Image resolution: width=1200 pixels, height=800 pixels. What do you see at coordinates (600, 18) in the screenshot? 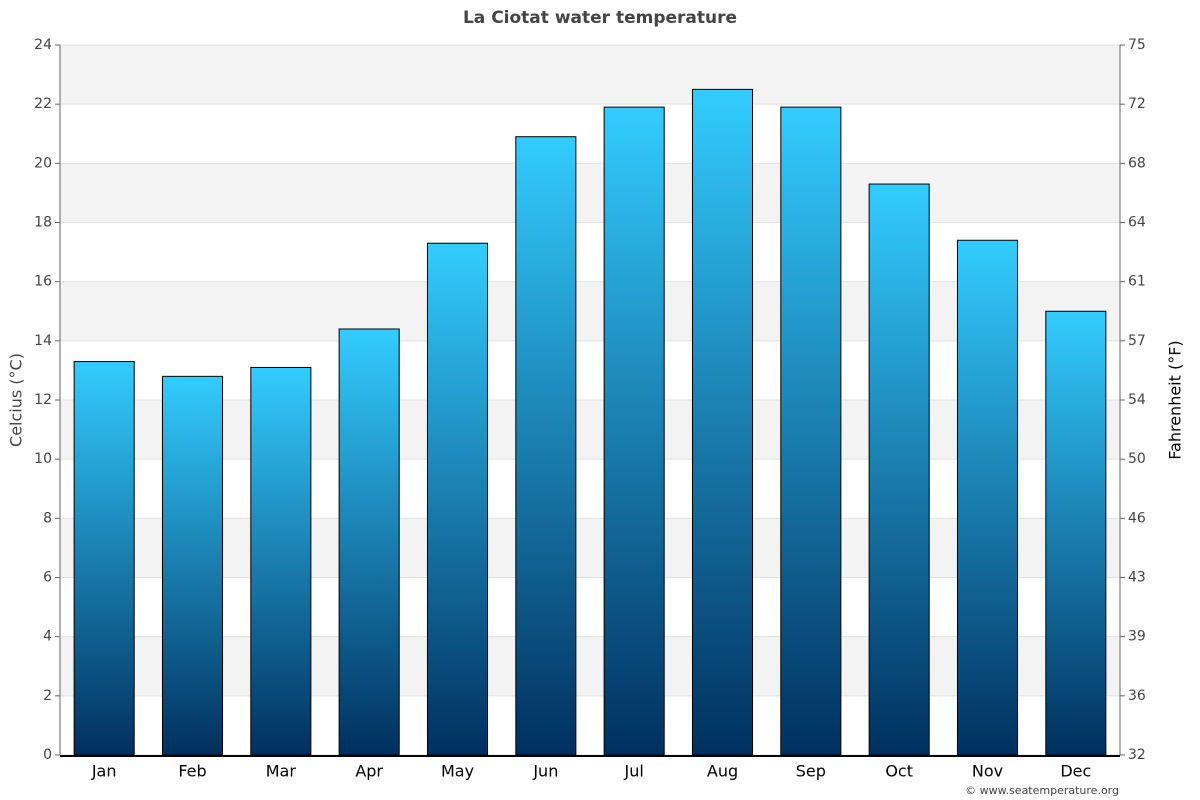
I see `chart-title: La Ciotat water temperature` at bounding box center [600, 18].